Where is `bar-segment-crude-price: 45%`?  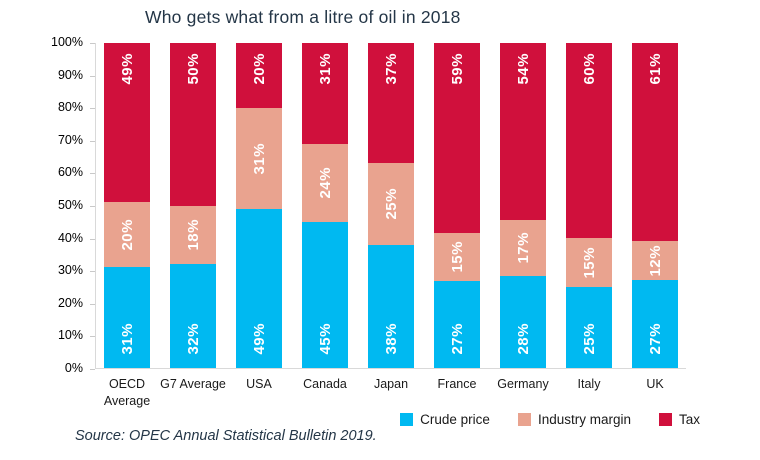 bar-segment-crude-price: 45% is located at coordinates (325, 294).